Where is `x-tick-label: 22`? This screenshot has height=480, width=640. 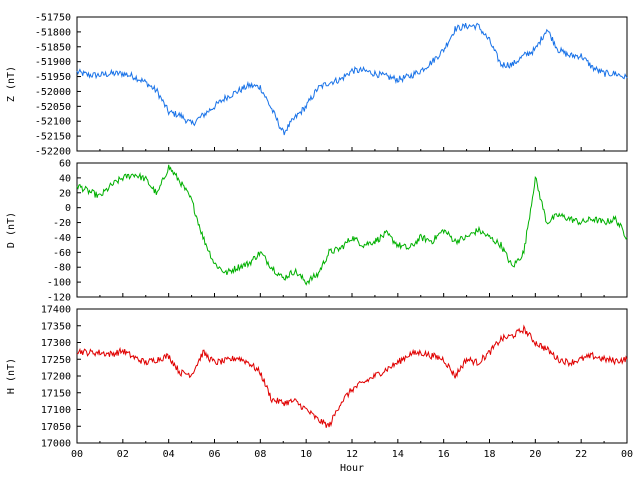
x-tick-label: 22 is located at coordinates (581, 454).